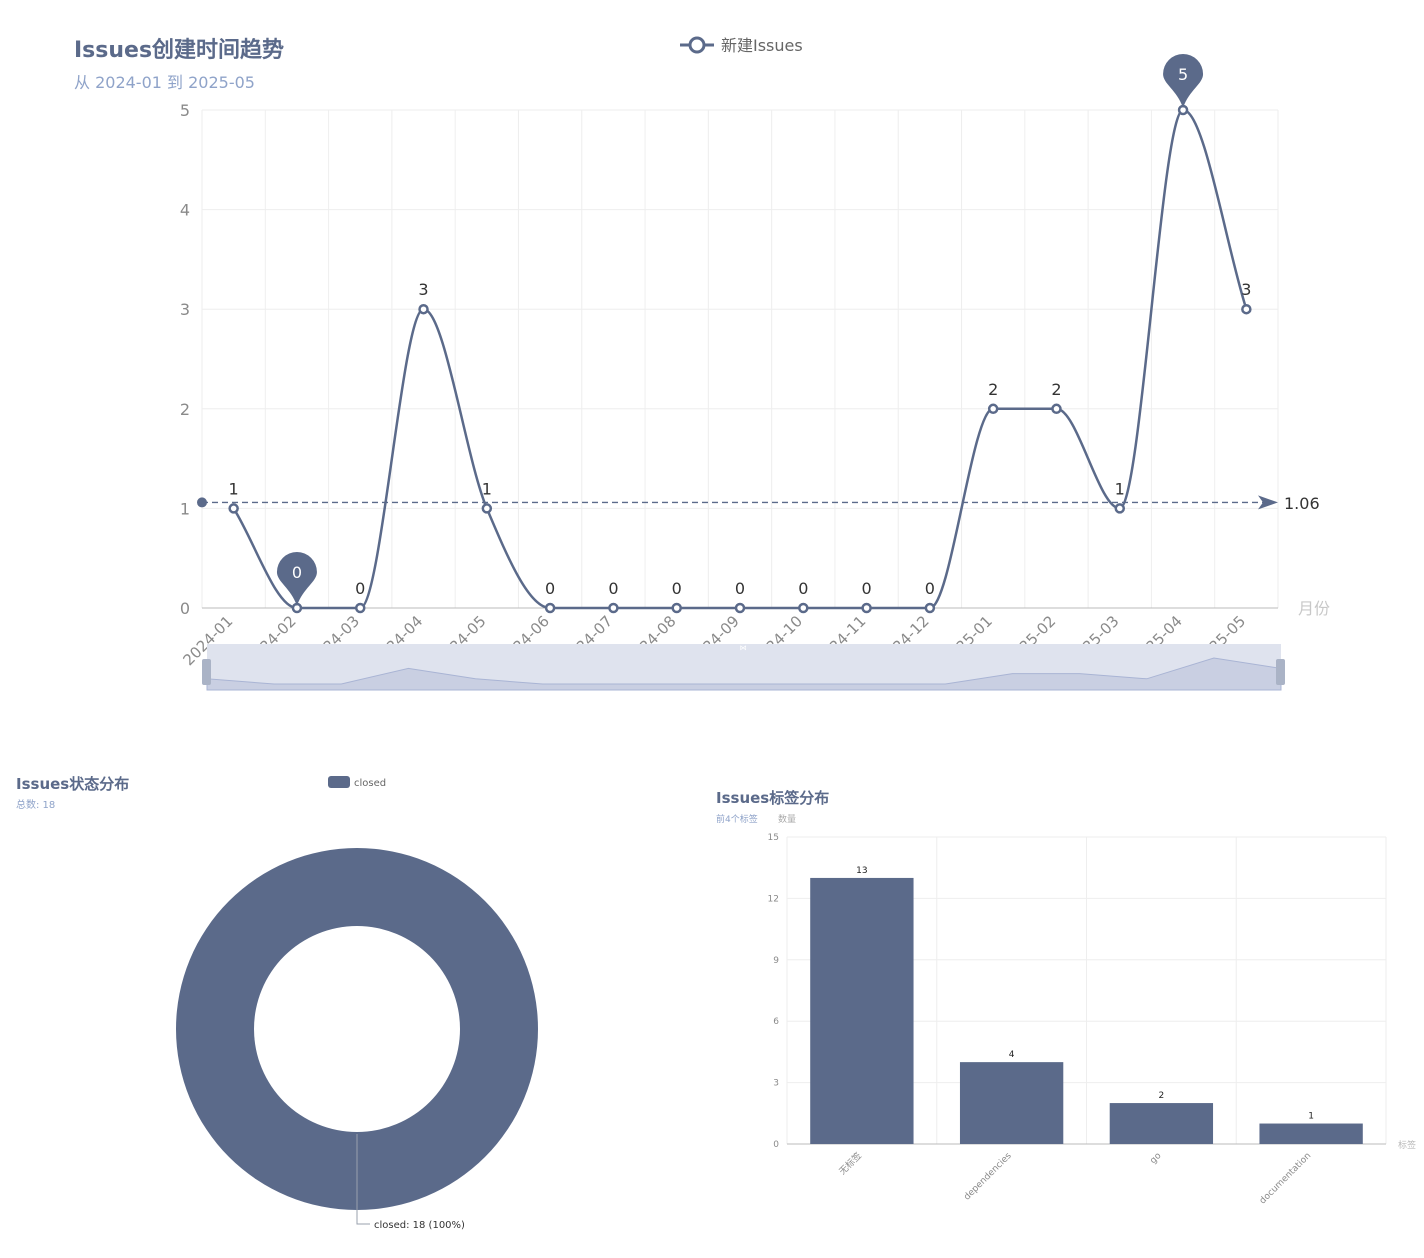 The width and height of the screenshot is (1424, 1258). I want to click on data-zoom-left-handle-icon, so click(206, 672).